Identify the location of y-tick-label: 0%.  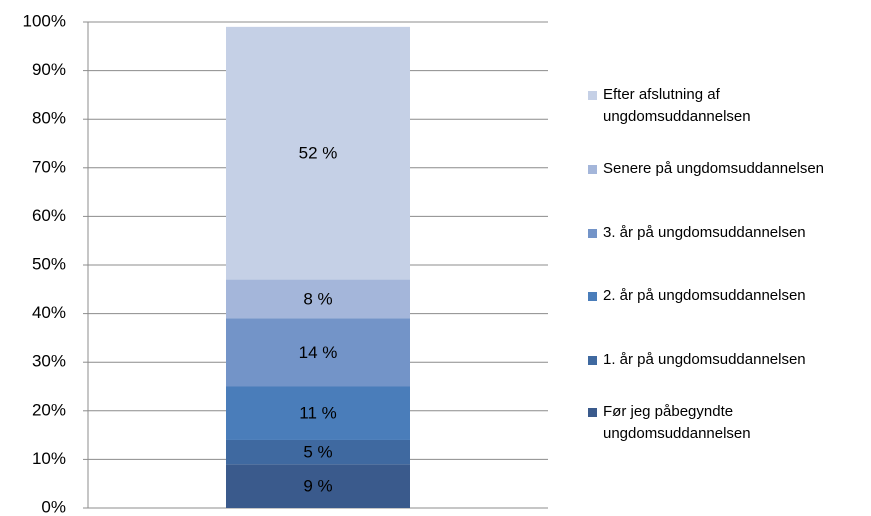
(53, 506).